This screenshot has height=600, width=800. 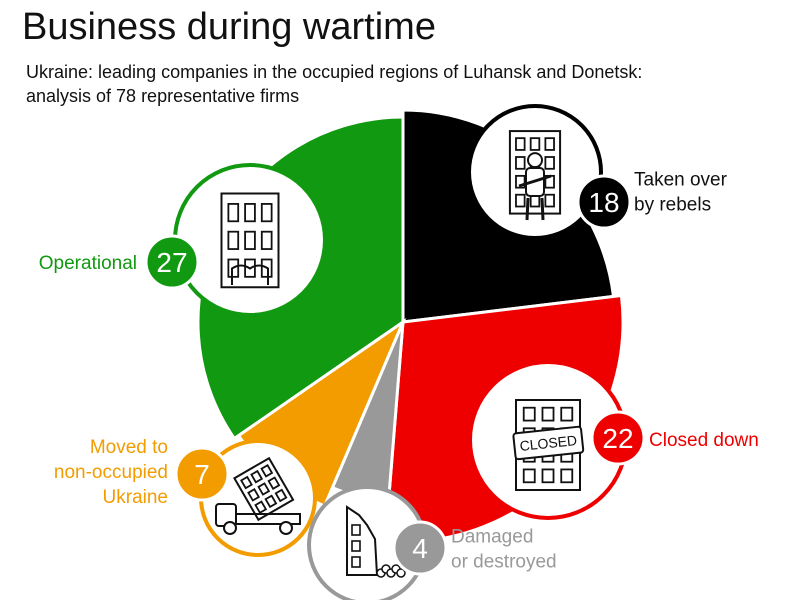 What do you see at coordinates (535, 172) in the screenshot?
I see `soldier-building-icon` at bounding box center [535, 172].